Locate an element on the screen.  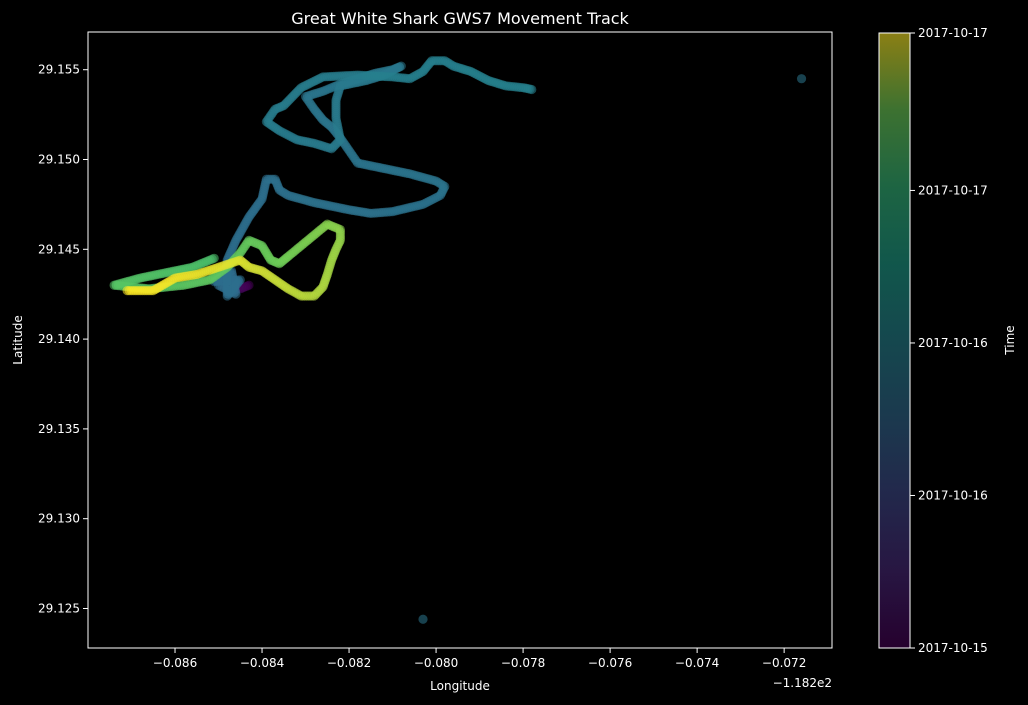
y-tick-label: 29.140 is located at coordinates (59, 339).